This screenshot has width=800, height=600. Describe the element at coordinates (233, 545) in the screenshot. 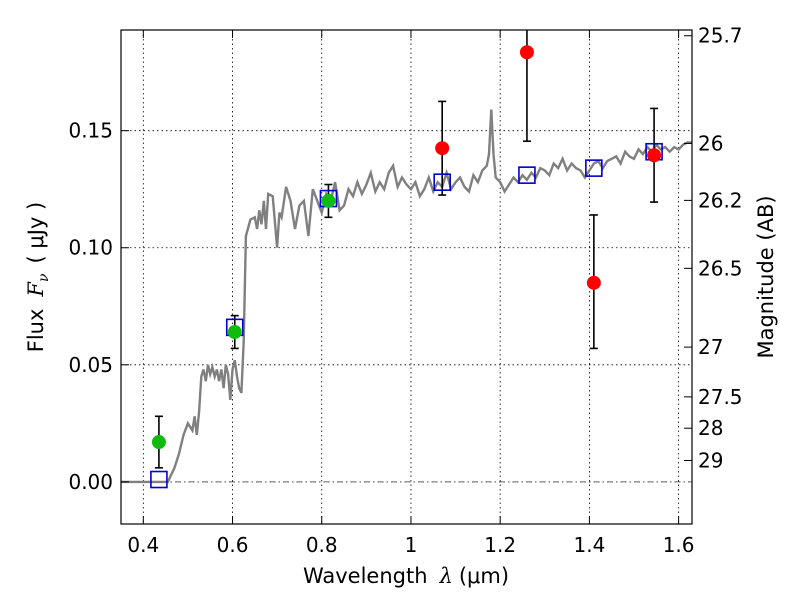

I see `x-tick-label-1: 0.6` at that location.